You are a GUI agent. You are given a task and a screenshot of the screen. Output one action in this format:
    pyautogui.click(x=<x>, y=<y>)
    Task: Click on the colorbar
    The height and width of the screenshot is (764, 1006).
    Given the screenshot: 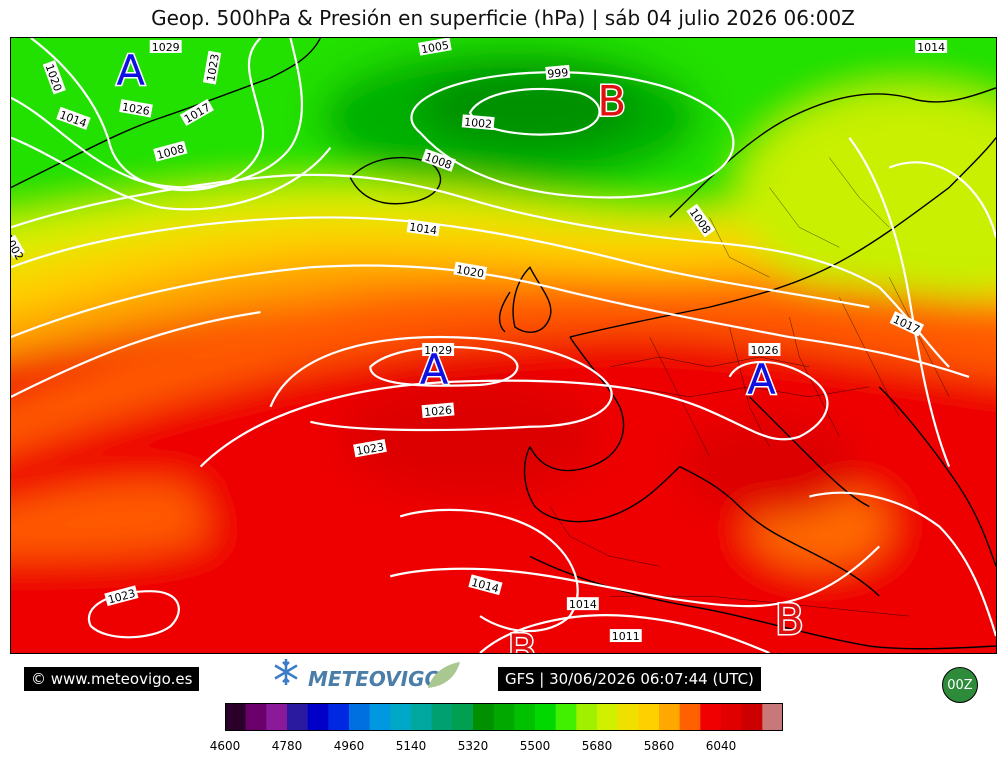 What is the action you would take?
    pyautogui.click(x=504, y=717)
    